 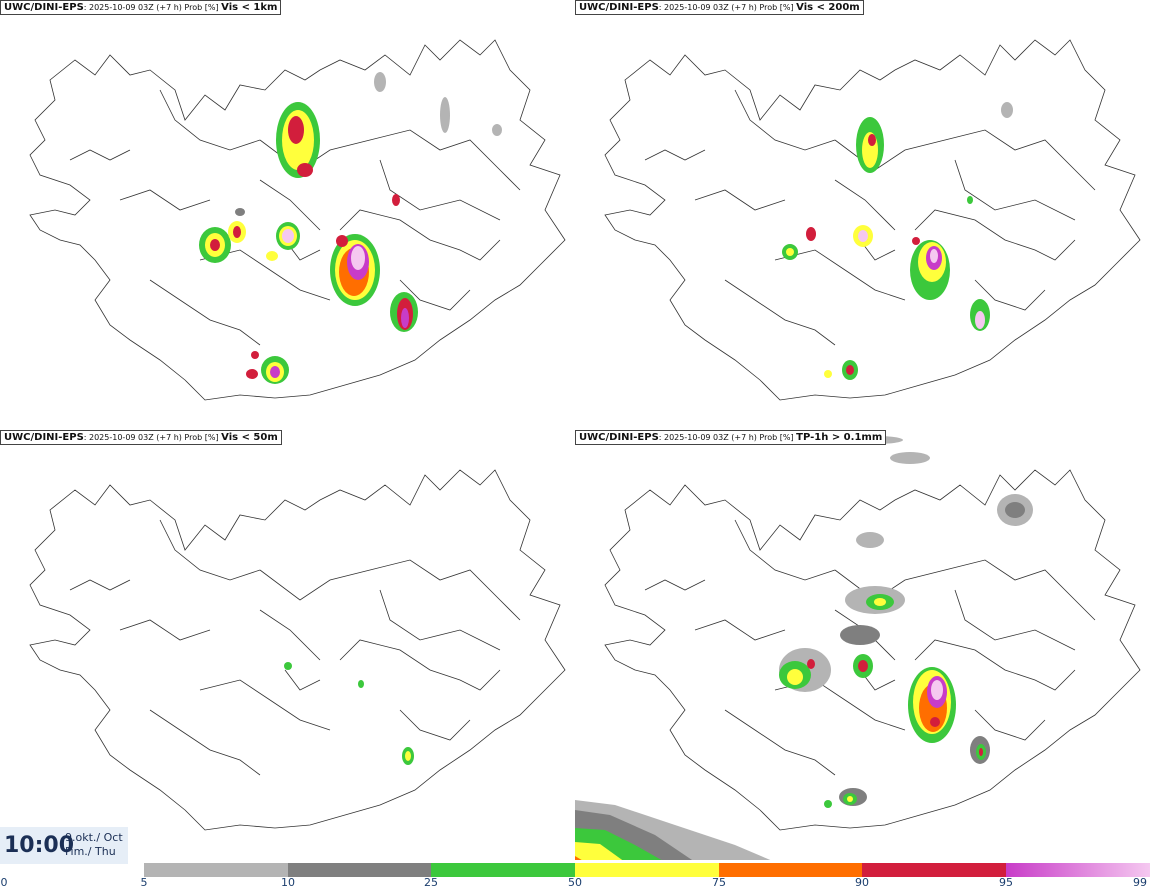 I want to click on legend-tick: 0, so click(x=4, y=882).